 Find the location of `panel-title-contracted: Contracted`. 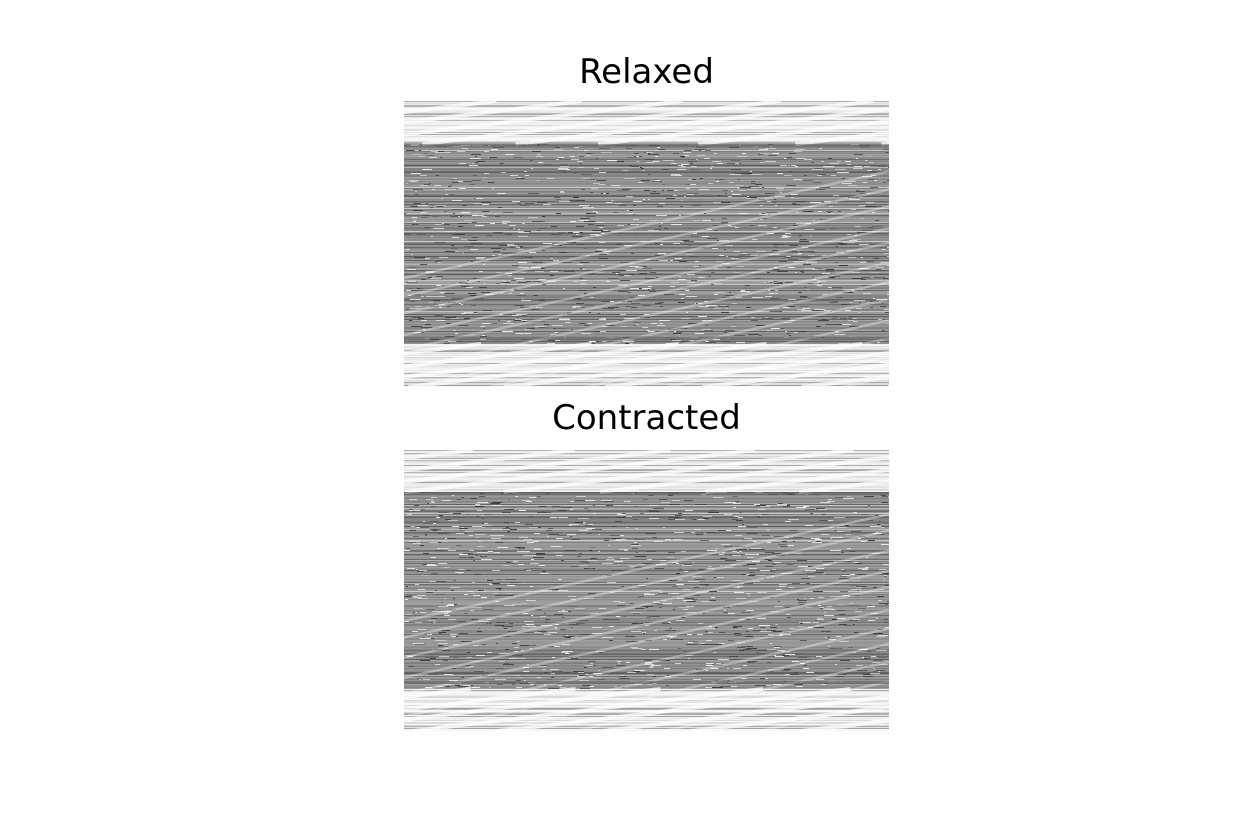

panel-title-contracted: Contracted is located at coordinates (646, 418).